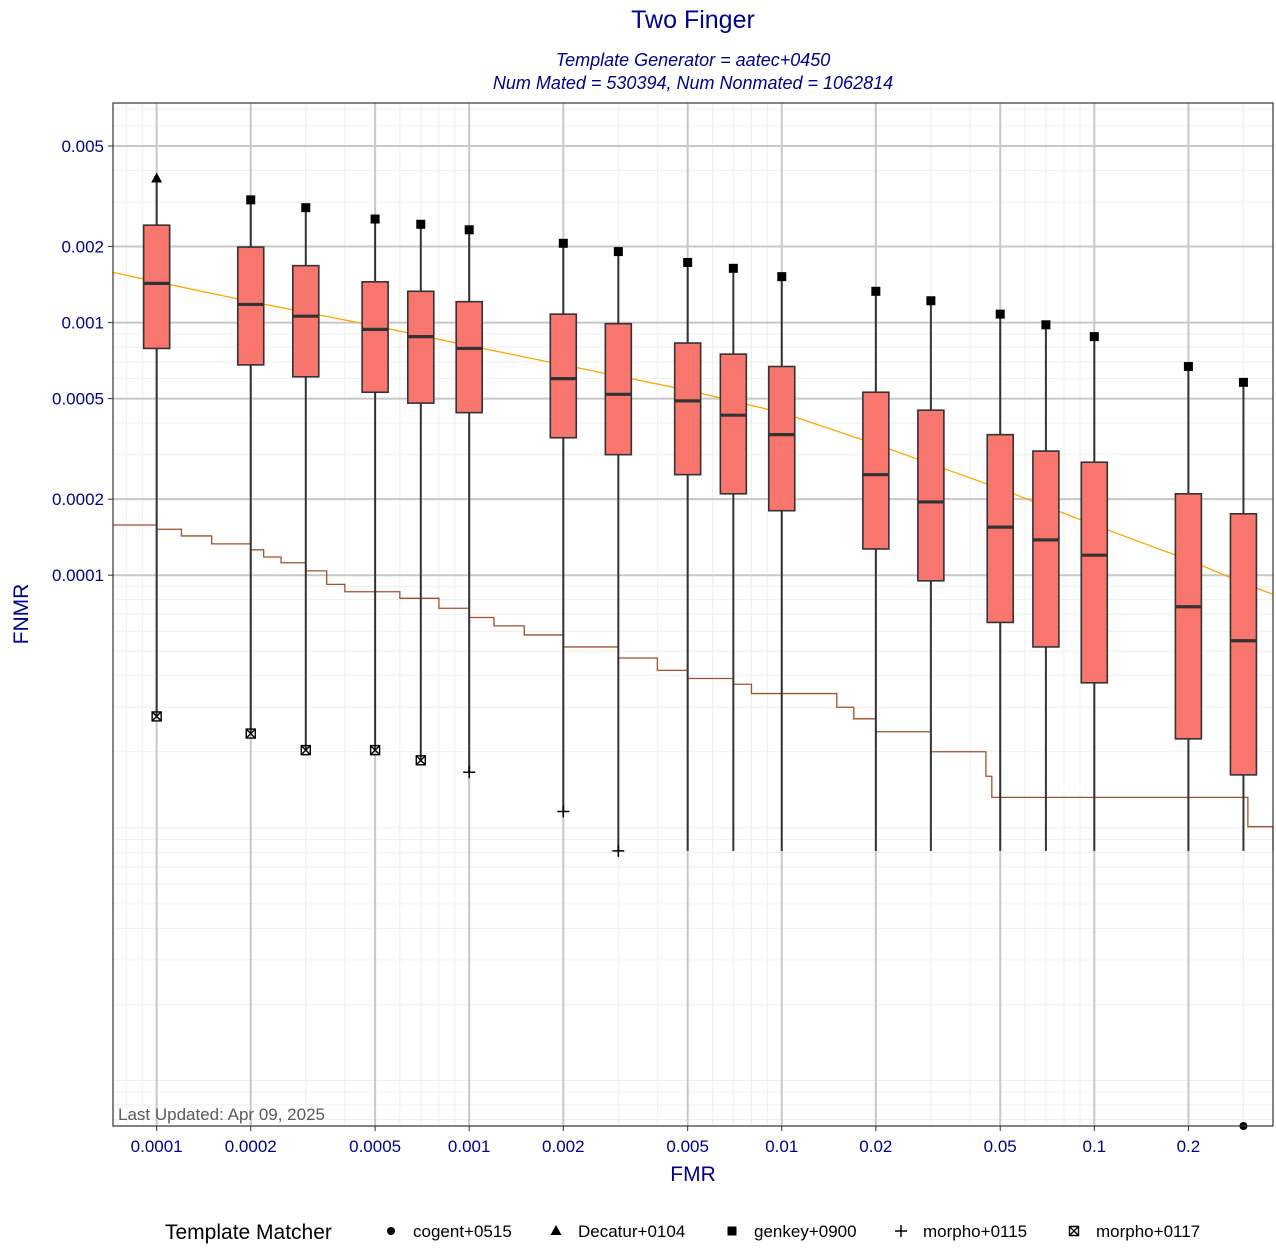  What do you see at coordinates (563, 1146) in the screenshot?
I see `x-tick-label: 0.002` at bounding box center [563, 1146].